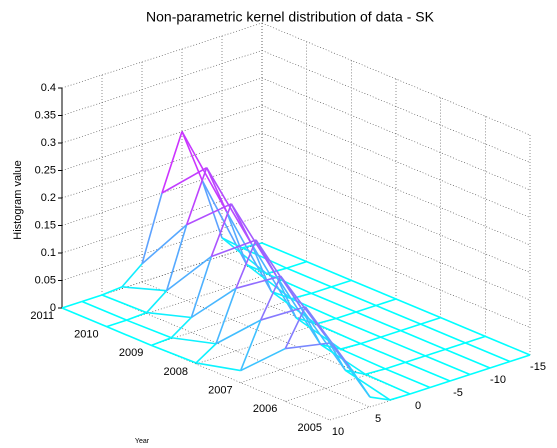 This screenshot has width=557, height=448. What do you see at coordinates (45, 280) in the screenshot?
I see `z-tick-label: 0.05` at bounding box center [45, 280].